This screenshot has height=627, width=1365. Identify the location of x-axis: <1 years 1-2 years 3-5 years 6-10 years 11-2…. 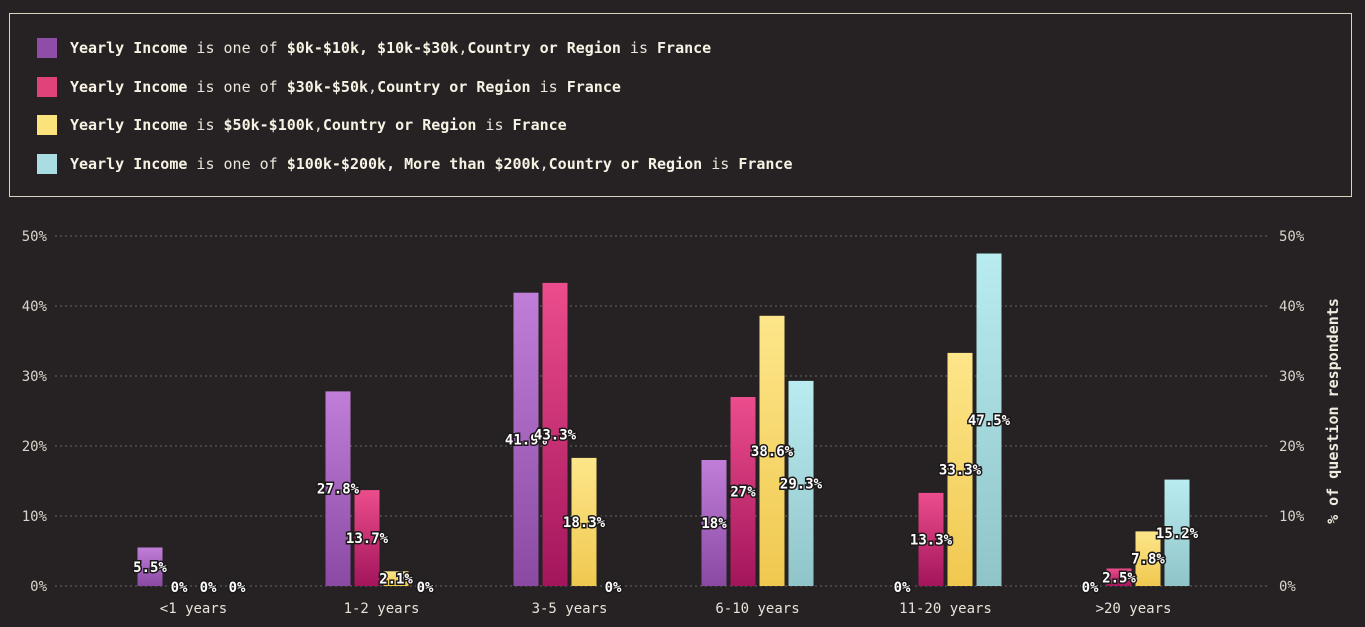
(666, 609).